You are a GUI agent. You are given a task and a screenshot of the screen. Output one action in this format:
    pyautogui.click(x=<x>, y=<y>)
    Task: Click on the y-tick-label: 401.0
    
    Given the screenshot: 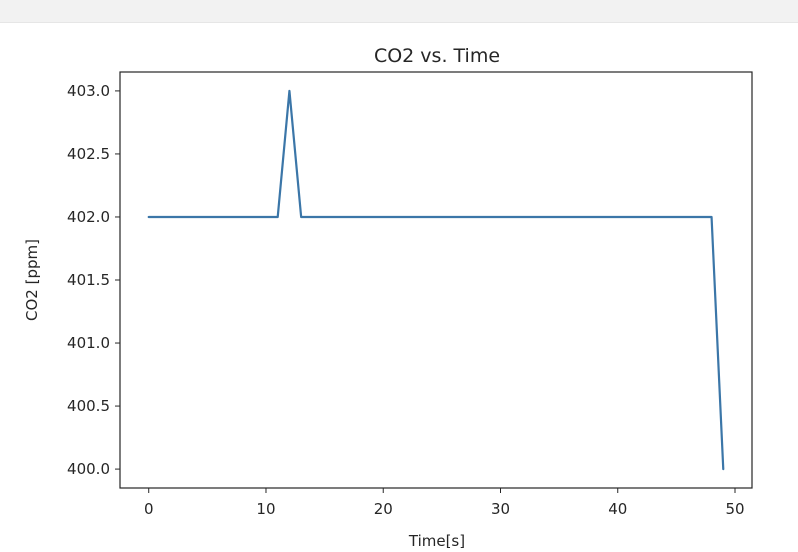 What is the action you would take?
    pyautogui.click(x=88, y=343)
    